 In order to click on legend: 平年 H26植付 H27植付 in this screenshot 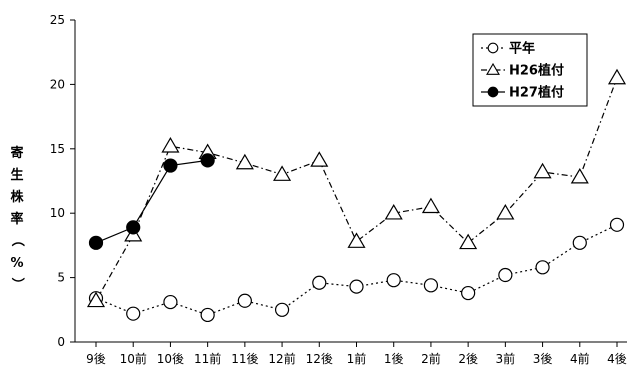, I will do `click(530, 70)`.